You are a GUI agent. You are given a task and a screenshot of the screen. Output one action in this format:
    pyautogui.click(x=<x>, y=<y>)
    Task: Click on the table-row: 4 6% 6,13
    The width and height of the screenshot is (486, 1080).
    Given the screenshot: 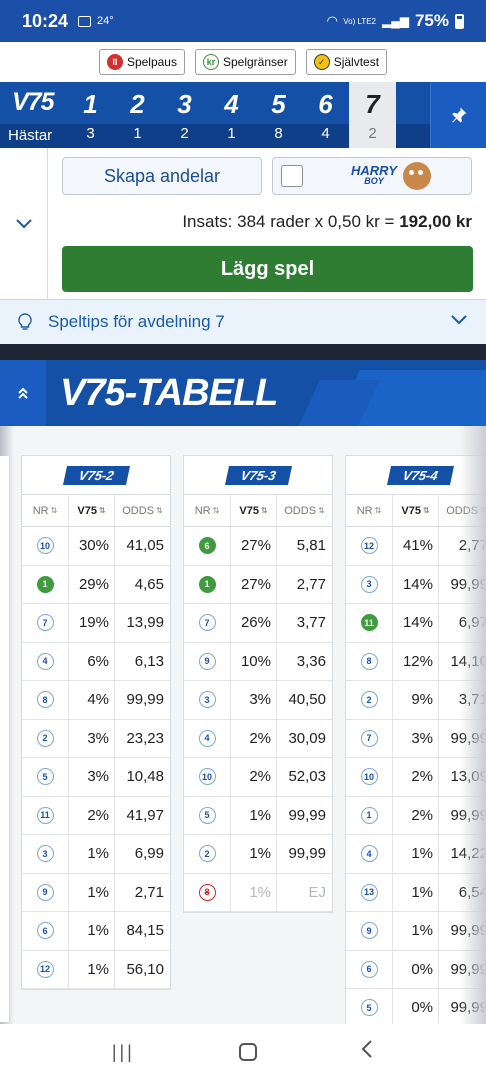 What is the action you would take?
    pyautogui.click(x=96, y=661)
    